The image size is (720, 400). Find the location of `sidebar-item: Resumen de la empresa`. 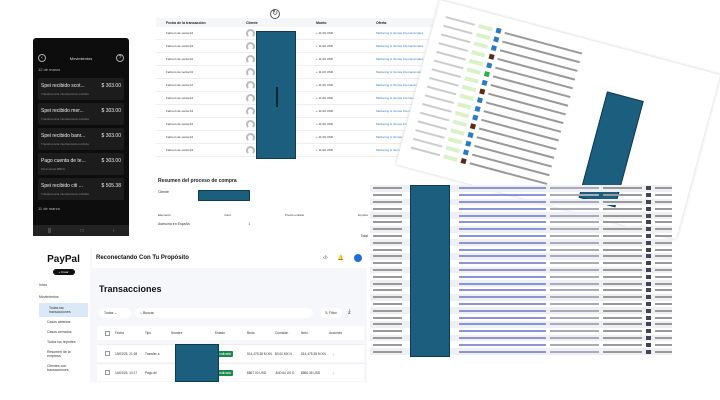

sidebar-item: Resumen de la empresa is located at coordinates (59, 354).